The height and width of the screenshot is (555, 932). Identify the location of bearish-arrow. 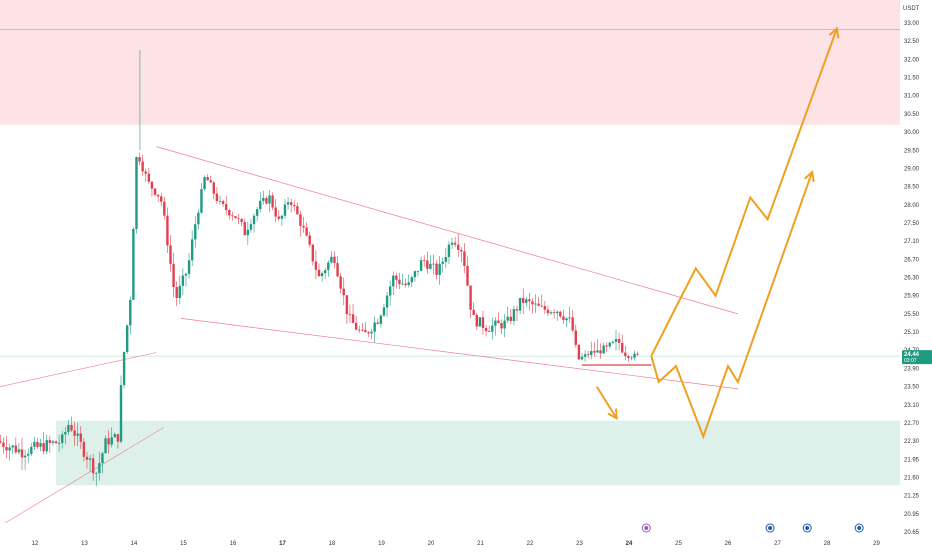
(606, 402).